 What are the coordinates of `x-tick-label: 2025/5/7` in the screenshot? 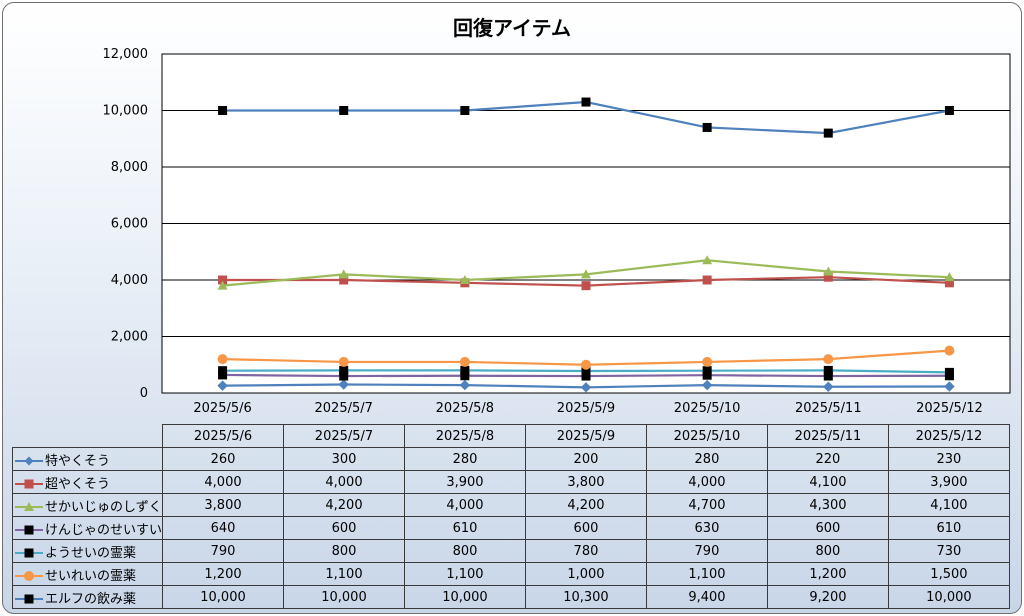 It's located at (344, 408).